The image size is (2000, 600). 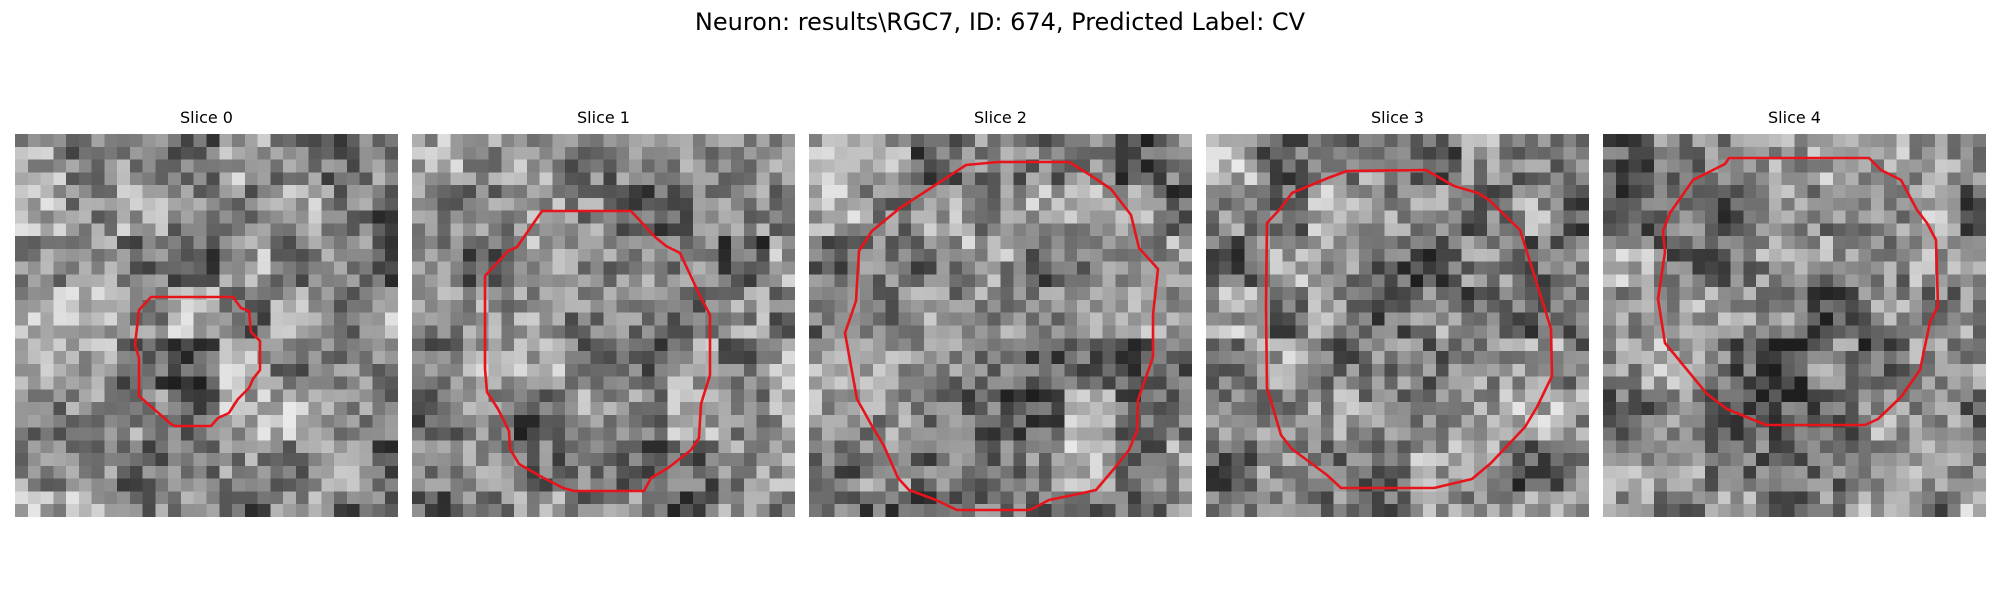 I want to click on slice-title: Slice 4, so click(x=1794, y=117).